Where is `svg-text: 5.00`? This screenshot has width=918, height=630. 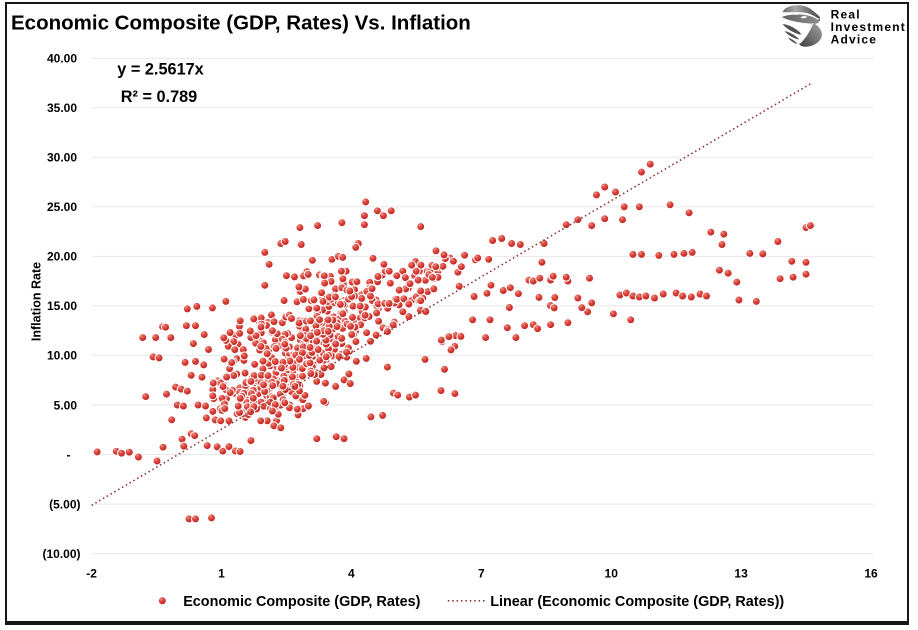 svg-text: 5.00 is located at coordinates (66, 405).